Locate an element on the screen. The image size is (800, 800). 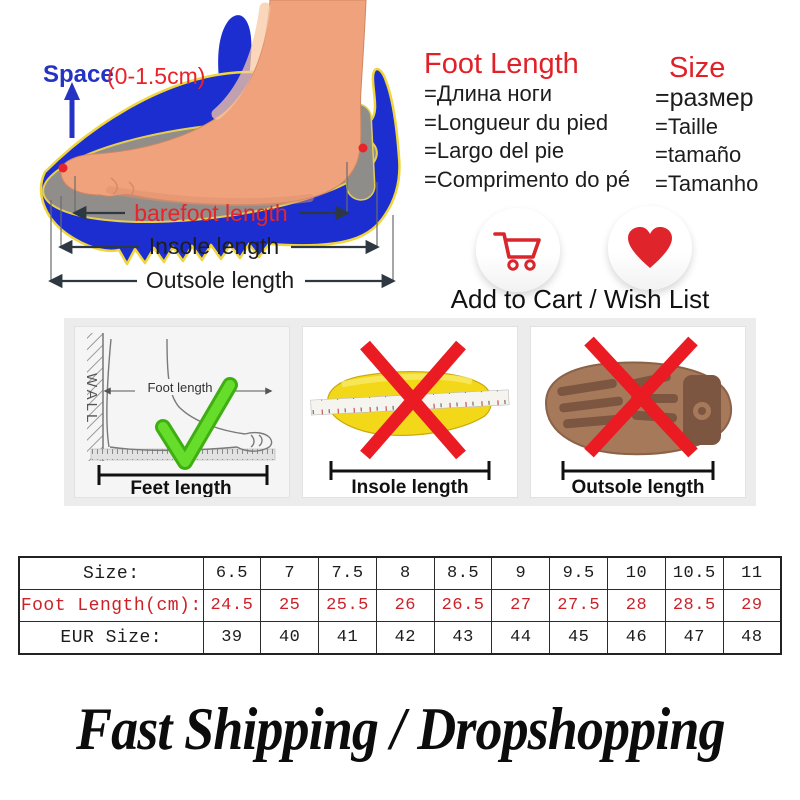
translation-line: =размер is located at coordinates (704, 98).